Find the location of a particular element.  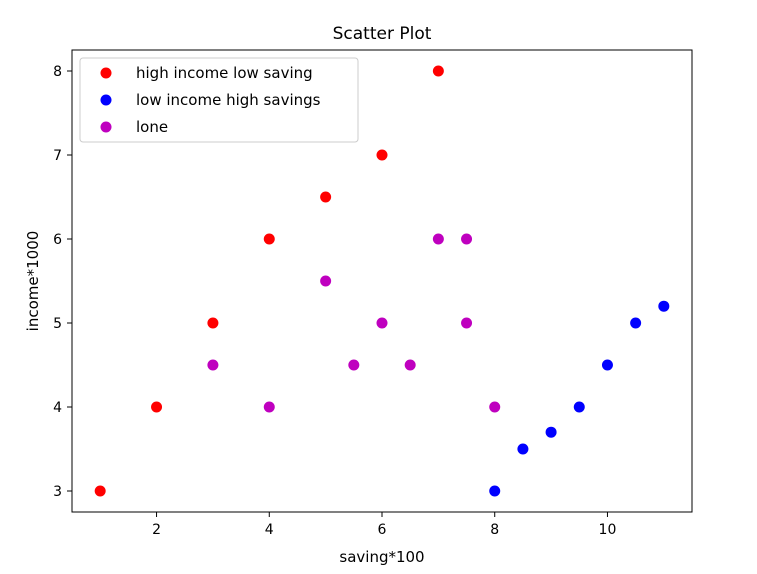

chart-title: Scatter Plot is located at coordinates (382, 34).